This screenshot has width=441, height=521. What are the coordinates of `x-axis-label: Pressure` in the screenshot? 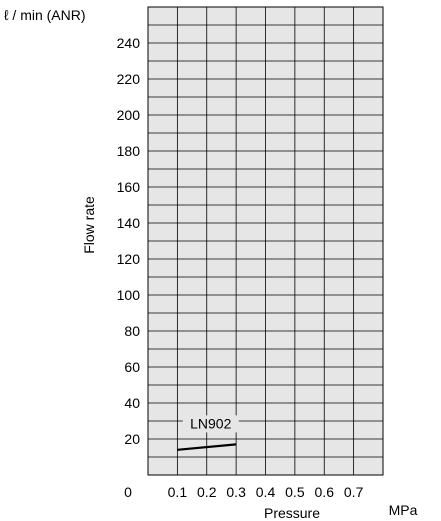 It's located at (292, 513).